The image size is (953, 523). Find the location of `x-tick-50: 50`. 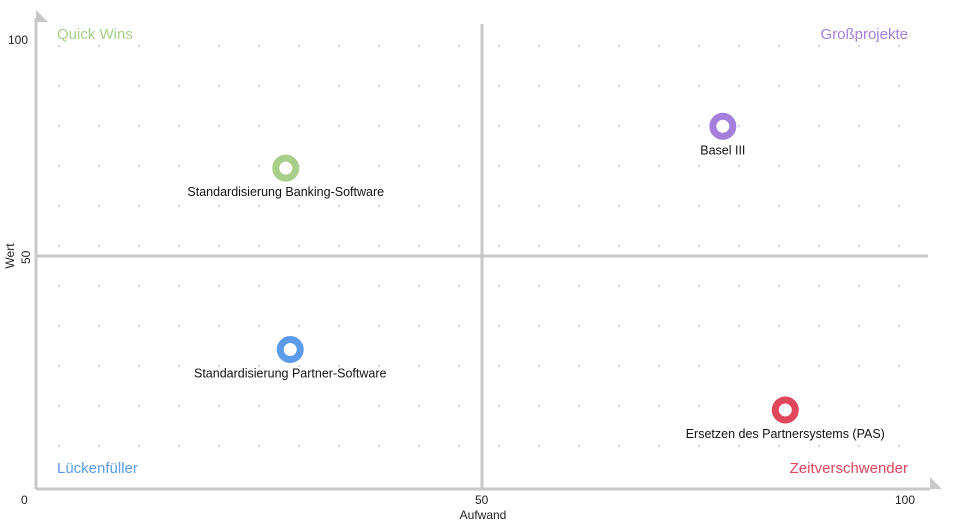

x-tick-50: 50 is located at coordinates (482, 500).